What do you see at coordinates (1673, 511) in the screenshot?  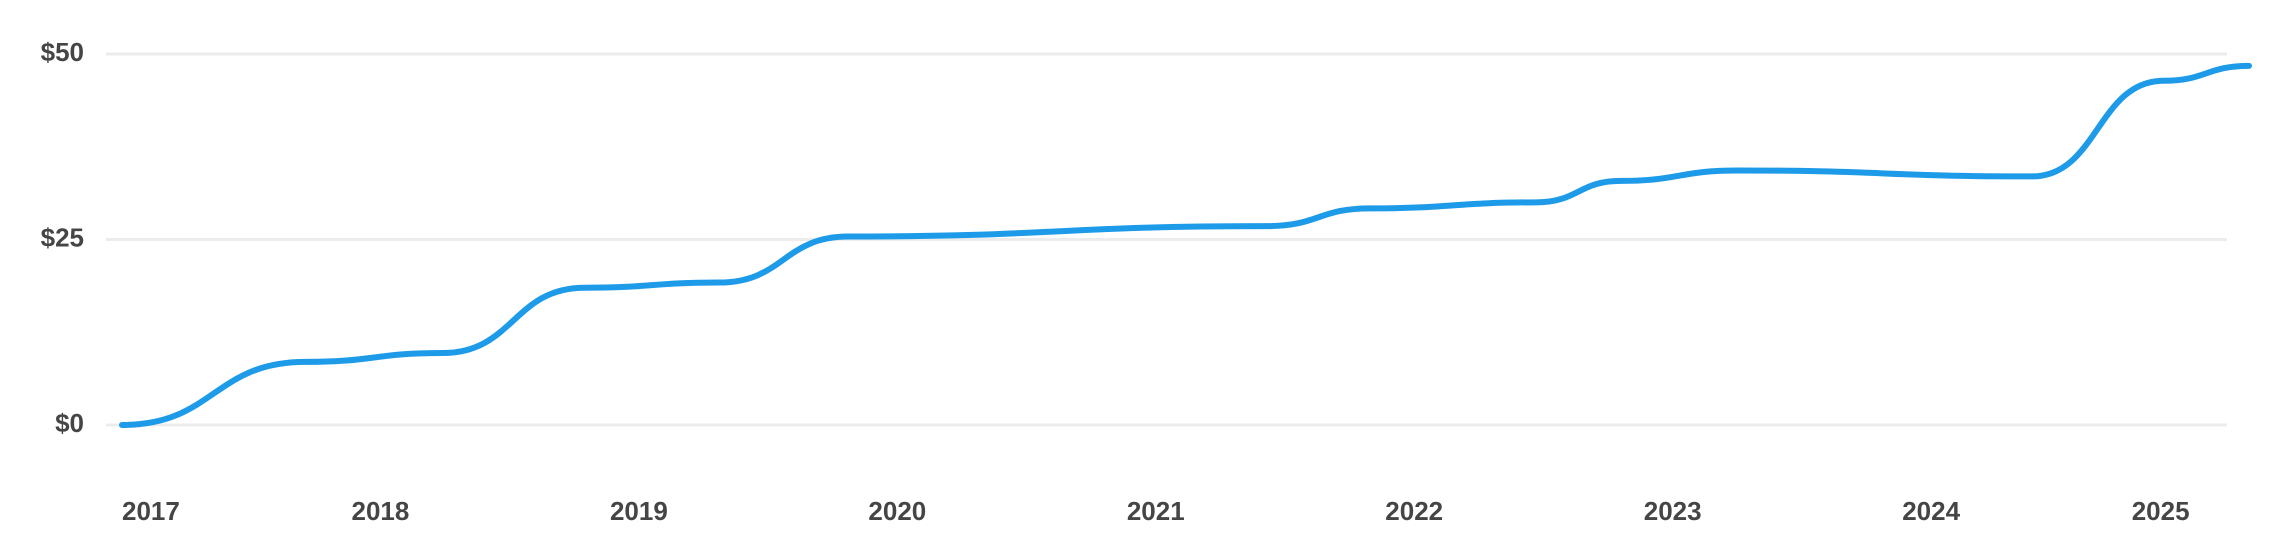 I see `x-tick-label: 2023` at bounding box center [1673, 511].